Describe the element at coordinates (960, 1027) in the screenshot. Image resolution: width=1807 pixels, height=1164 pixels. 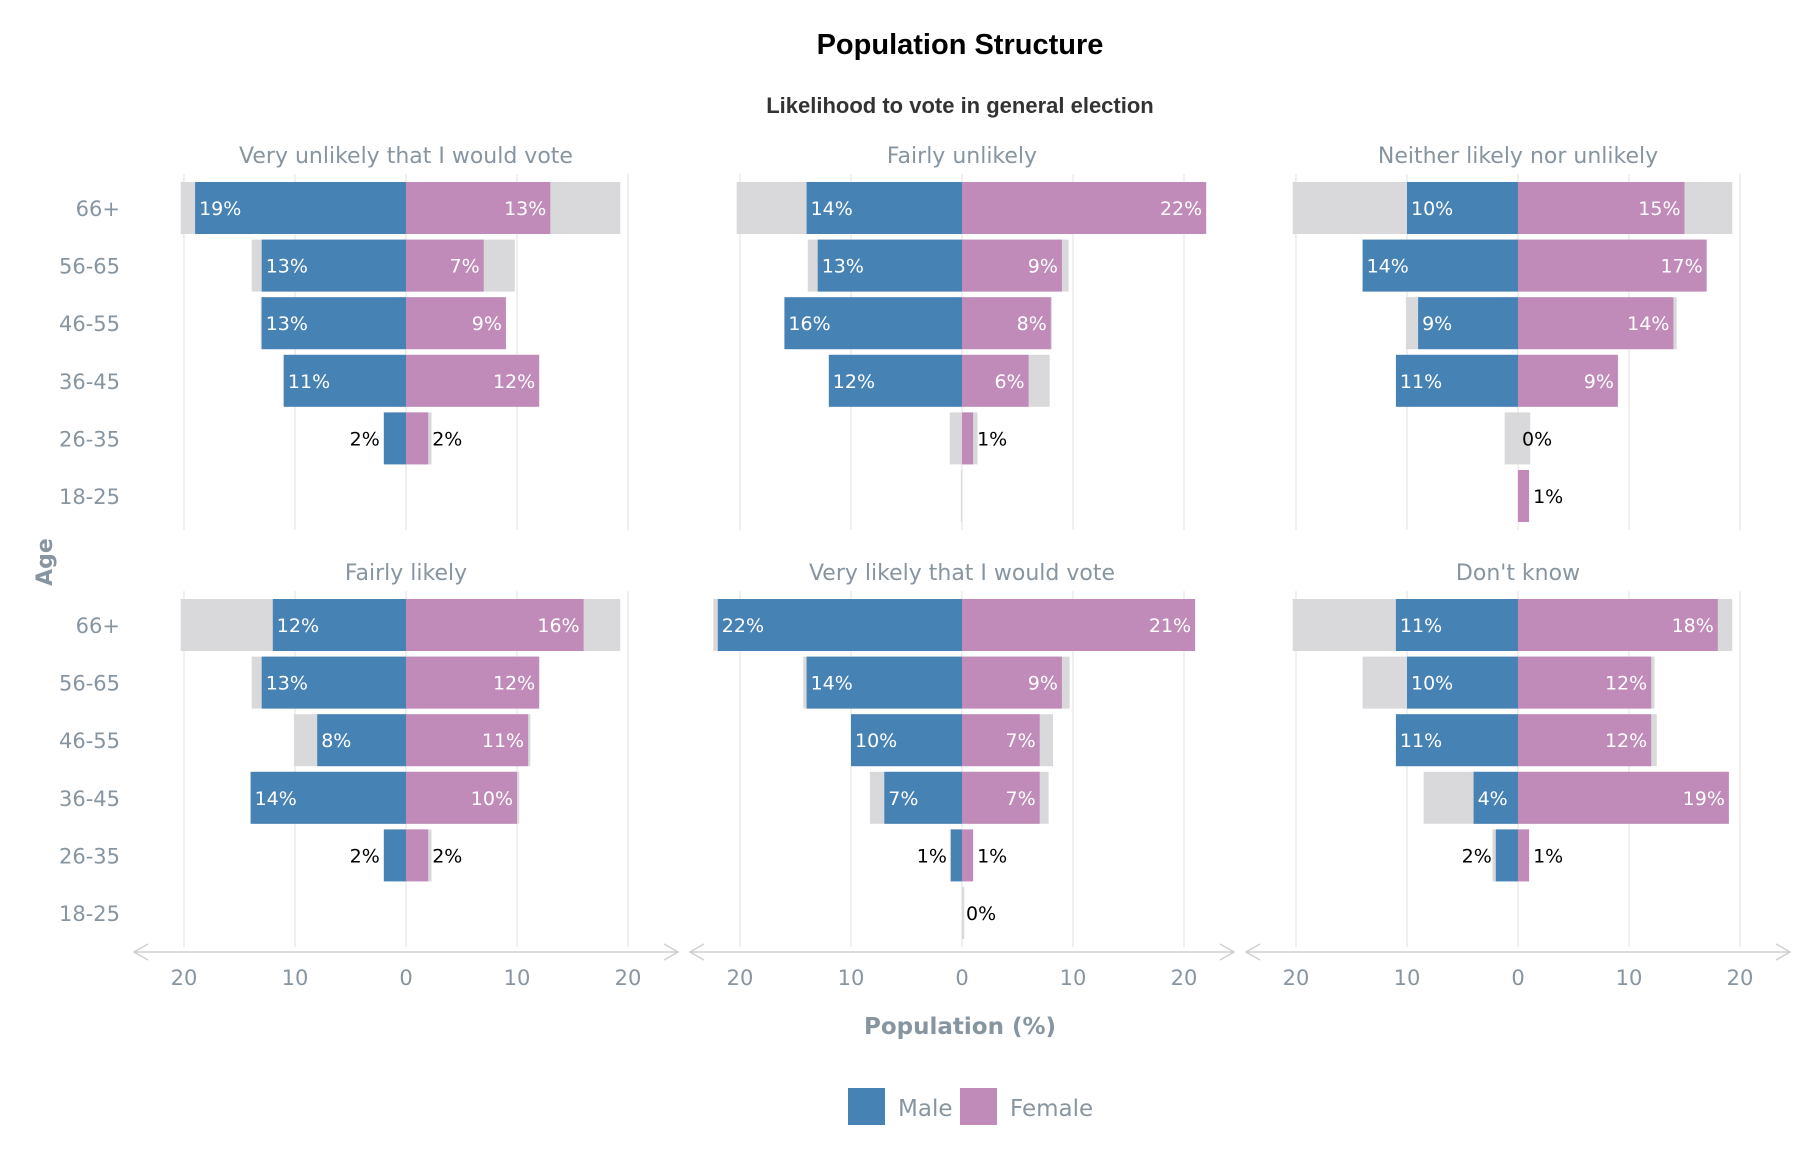
I see `x-axis-title: Population (%)` at that location.